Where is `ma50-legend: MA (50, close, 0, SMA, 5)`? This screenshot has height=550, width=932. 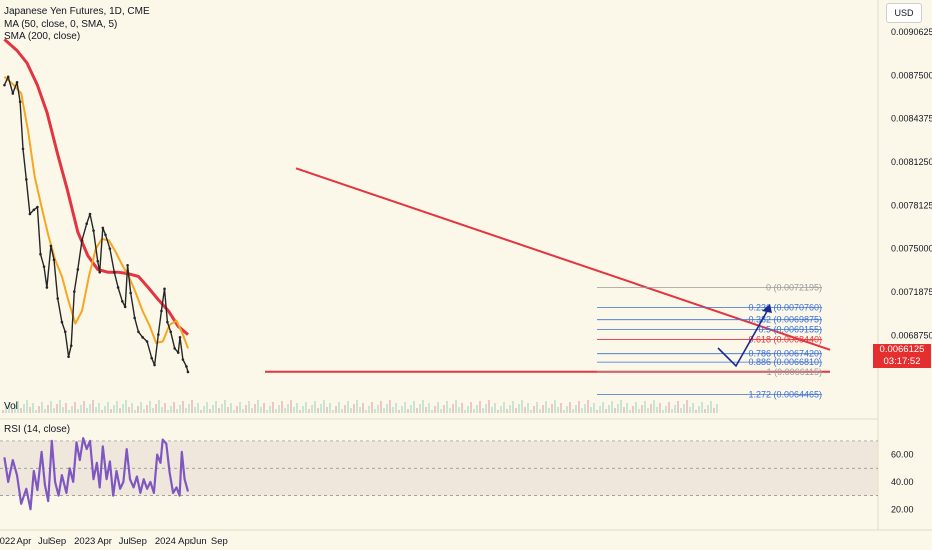
ma50-legend: MA (50, close, 0, SMA, 5) is located at coordinates (61, 24).